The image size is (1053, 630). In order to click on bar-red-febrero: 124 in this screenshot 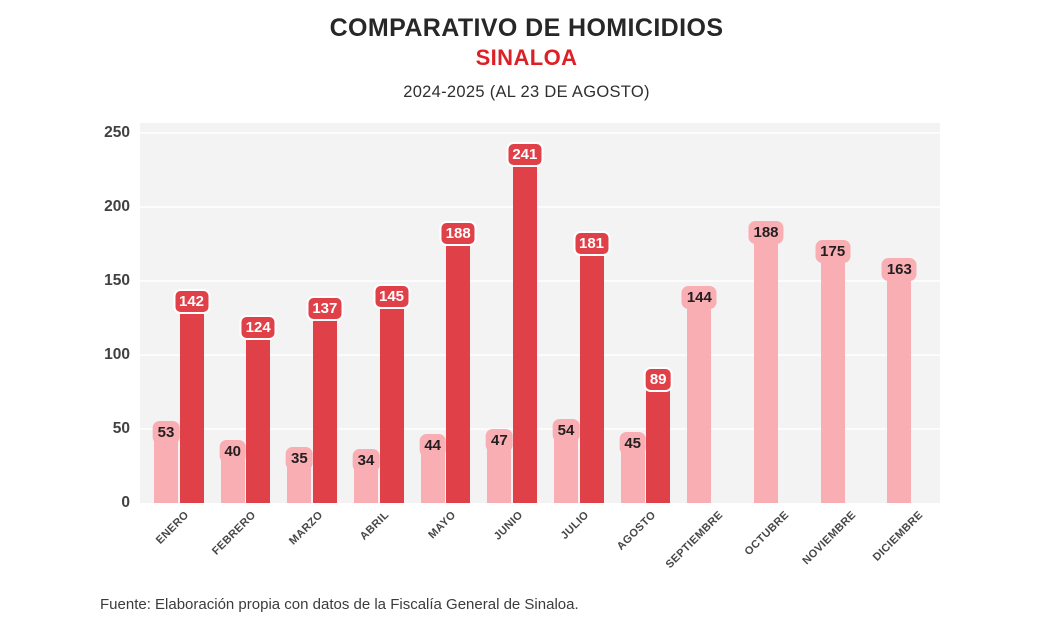, I will do `click(258, 409)`.